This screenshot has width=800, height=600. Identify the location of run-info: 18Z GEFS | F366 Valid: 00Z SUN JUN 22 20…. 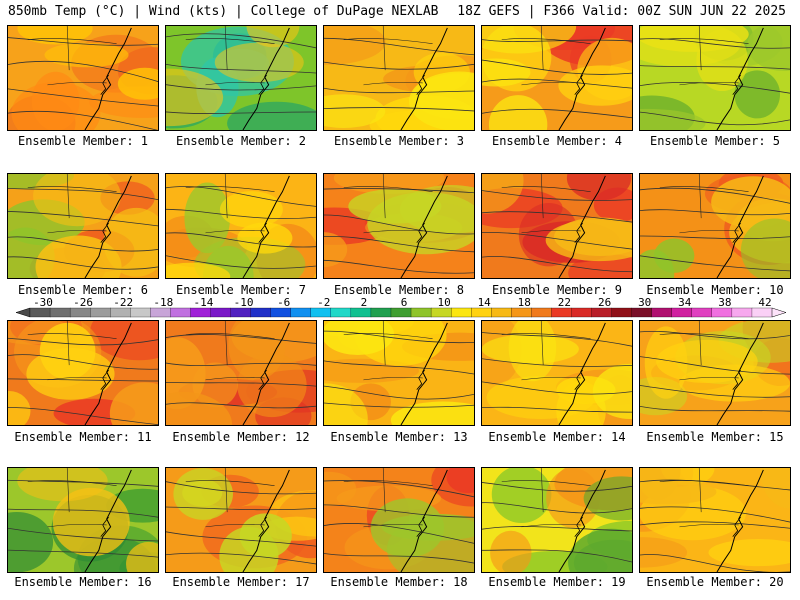
(621, 11).